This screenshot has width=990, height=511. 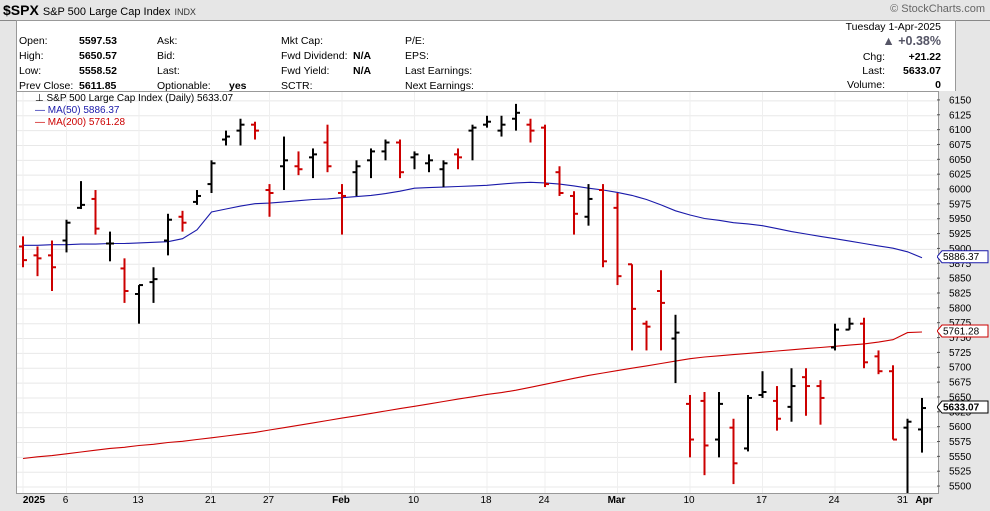 I want to click on quote-value: 0, so click(x=938, y=85).